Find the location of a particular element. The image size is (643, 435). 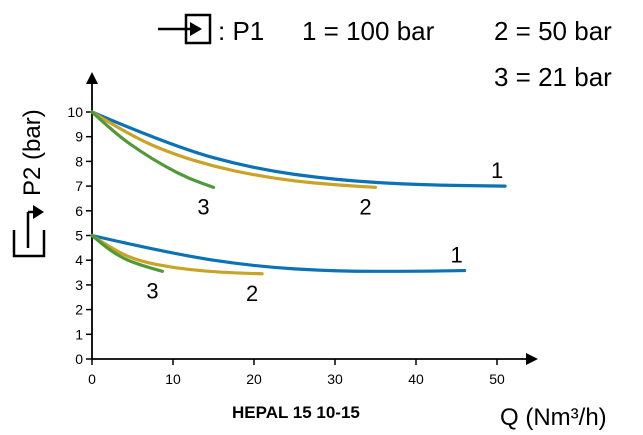

y-ticks: 0 1 2 3 4 5 6 7 8 9 10 is located at coordinates (79, 235).